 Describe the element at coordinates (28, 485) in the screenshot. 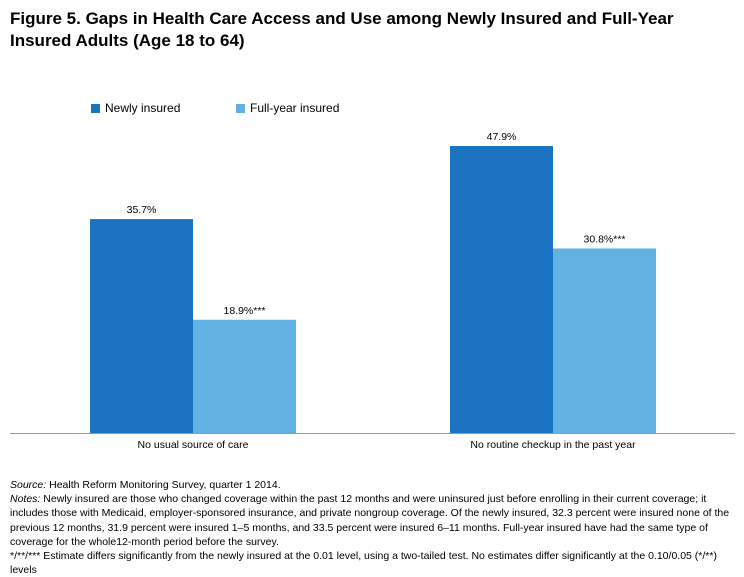

I see `source-label: Source:` at that location.